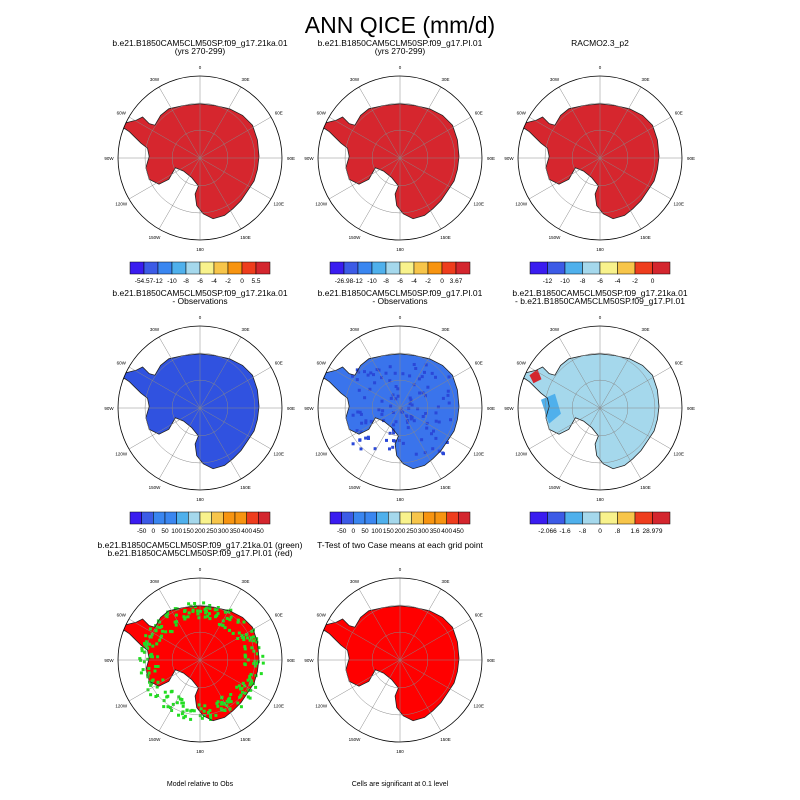 The width and height of the screenshot is (800, 800). What do you see at coordinates (199, 43) in the screenshot?
I see `panel-title: b.e21.B1850CAM5CLM50SP.f09_g17.21ka.01` at bounding box center [199, 43].